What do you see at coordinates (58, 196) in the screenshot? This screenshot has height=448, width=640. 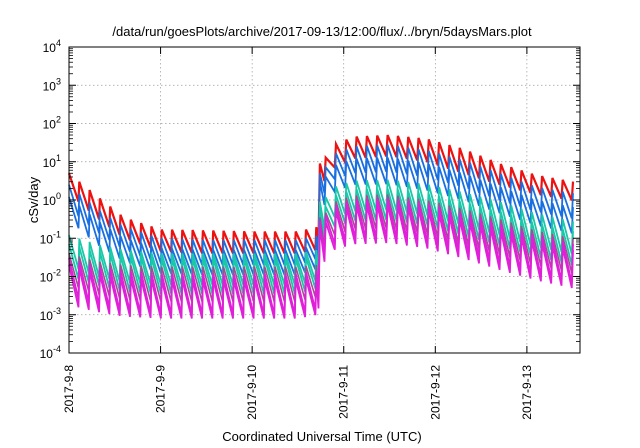 I see `y-tick-label-exponent: 0` at bounding box center [58, 196].